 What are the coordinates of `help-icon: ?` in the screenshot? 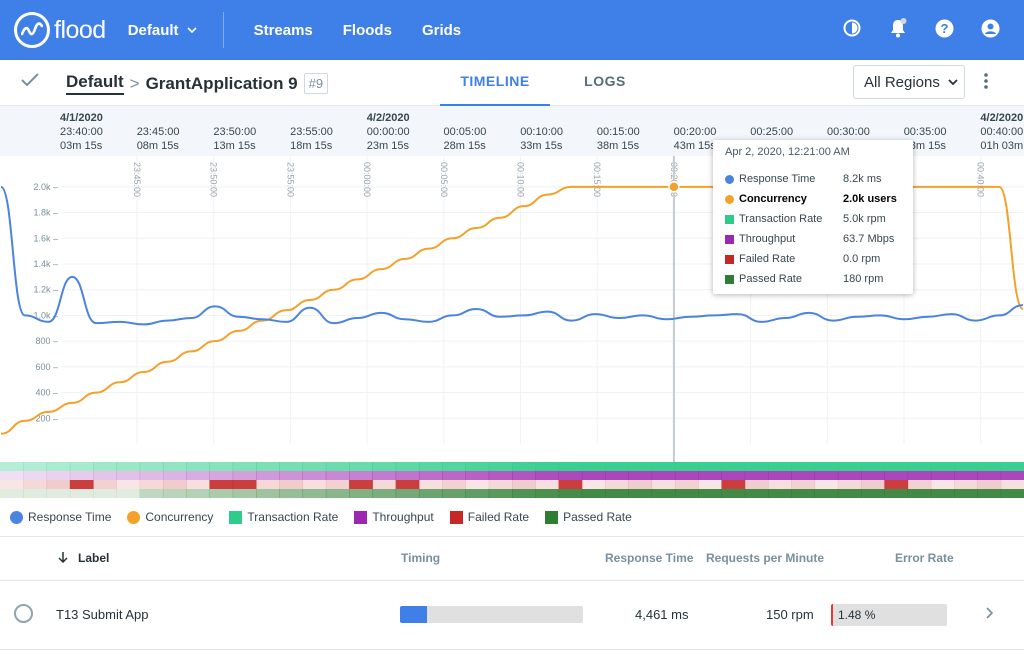 It's located at (944, 28).